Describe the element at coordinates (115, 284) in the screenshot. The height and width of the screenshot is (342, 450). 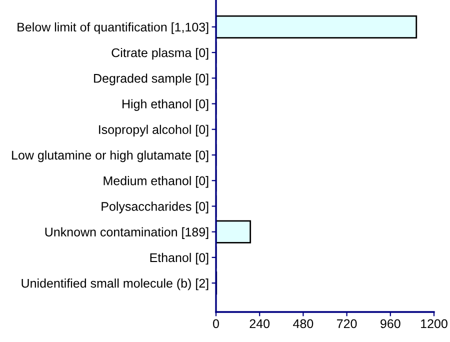
I see `y-tick-label: Unidentified small molecule (b) [2]` at that location.